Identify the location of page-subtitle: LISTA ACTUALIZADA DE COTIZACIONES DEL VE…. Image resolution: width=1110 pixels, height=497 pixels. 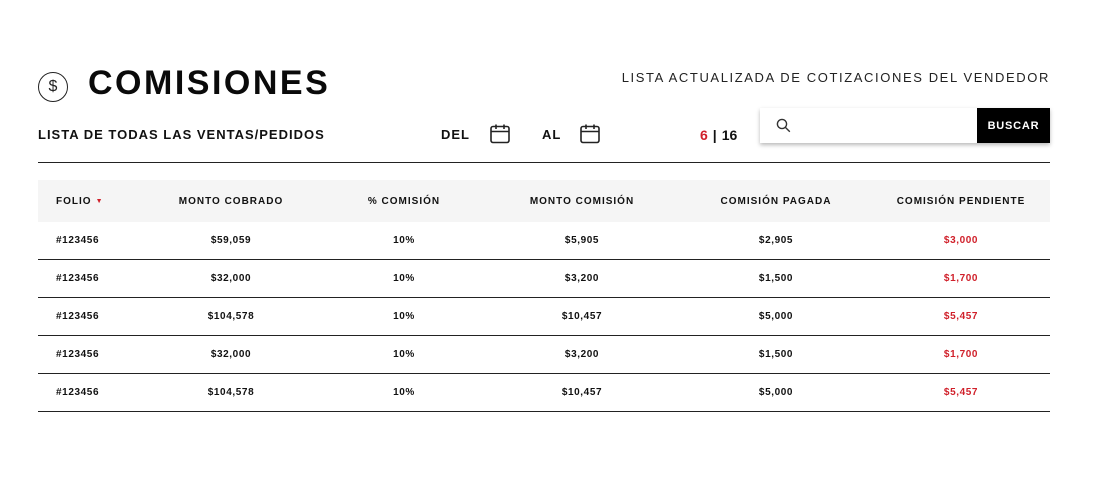
(835, 77).